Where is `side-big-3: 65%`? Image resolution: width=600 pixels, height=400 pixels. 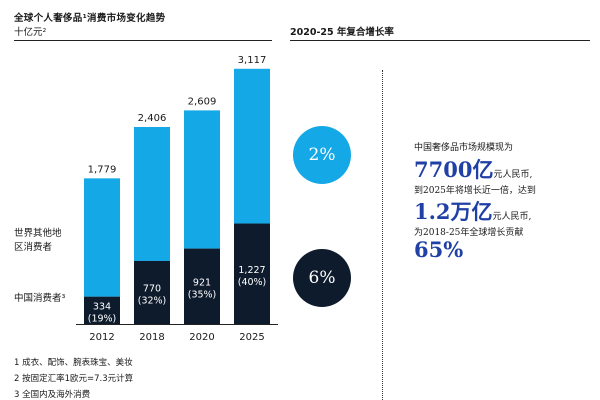
side-big-3: 65% is located at coordinates (438, 249).